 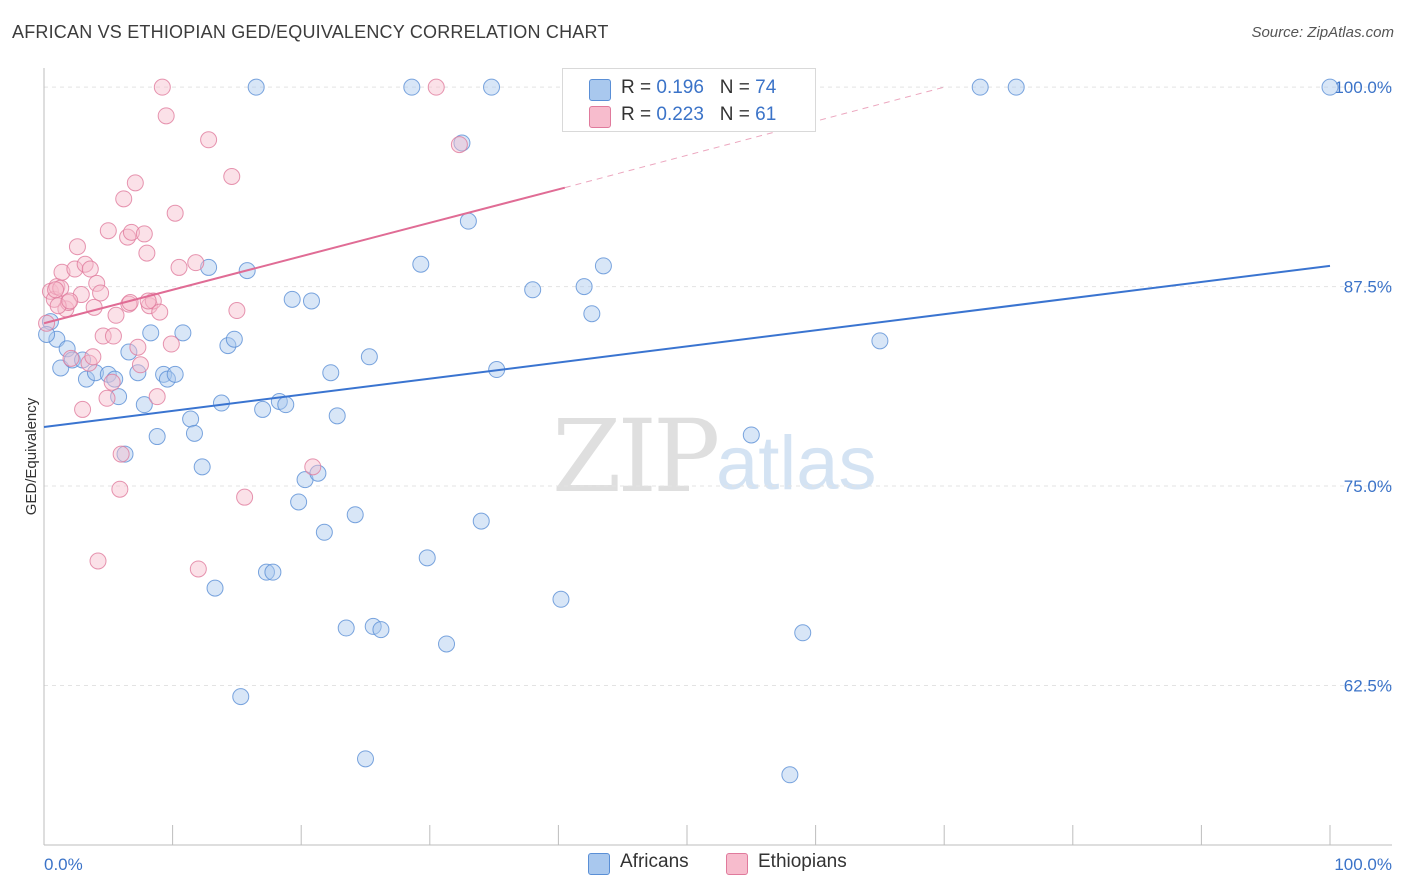 I want to click on africans-n-value: 74, so click(x=766, y=87).